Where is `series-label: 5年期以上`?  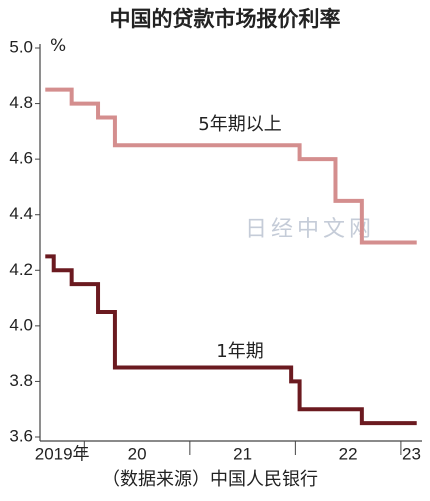
series-label: 5年期以上 is located at coordinates (239, 124).